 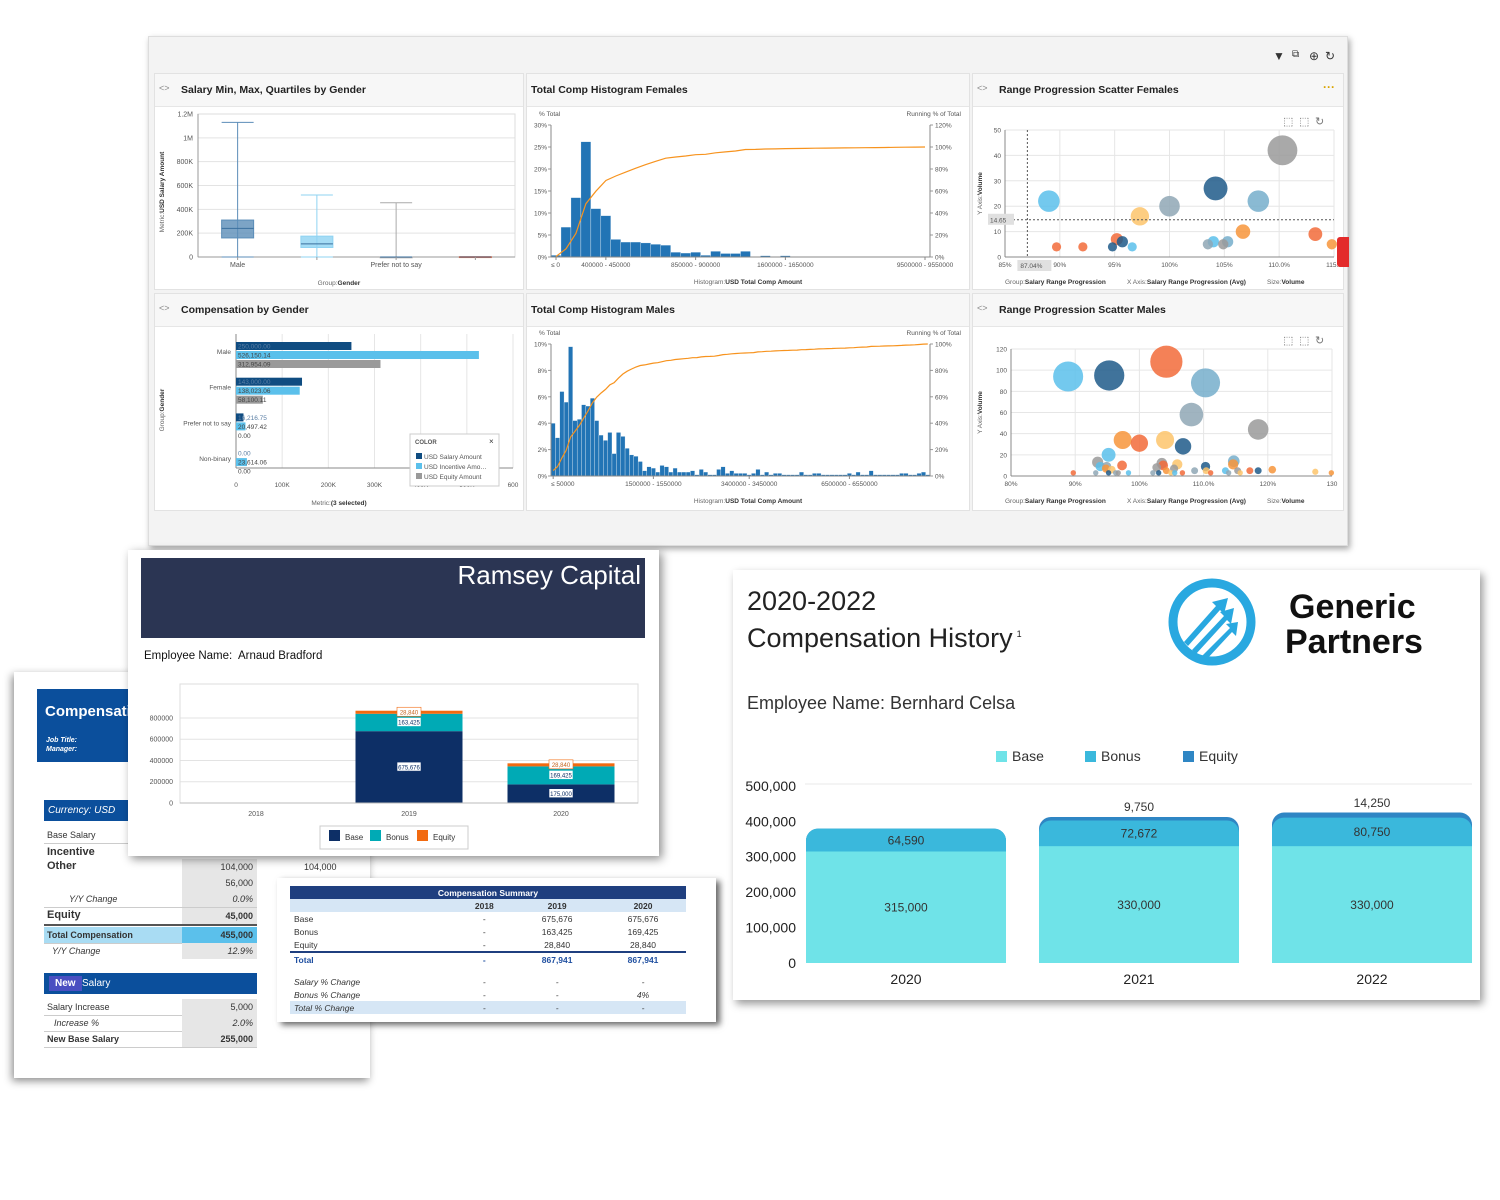 What do you see at coordinates (491, 441) in the screenshot?
I see `close-icon: ×` at bounding box center [491, 441].